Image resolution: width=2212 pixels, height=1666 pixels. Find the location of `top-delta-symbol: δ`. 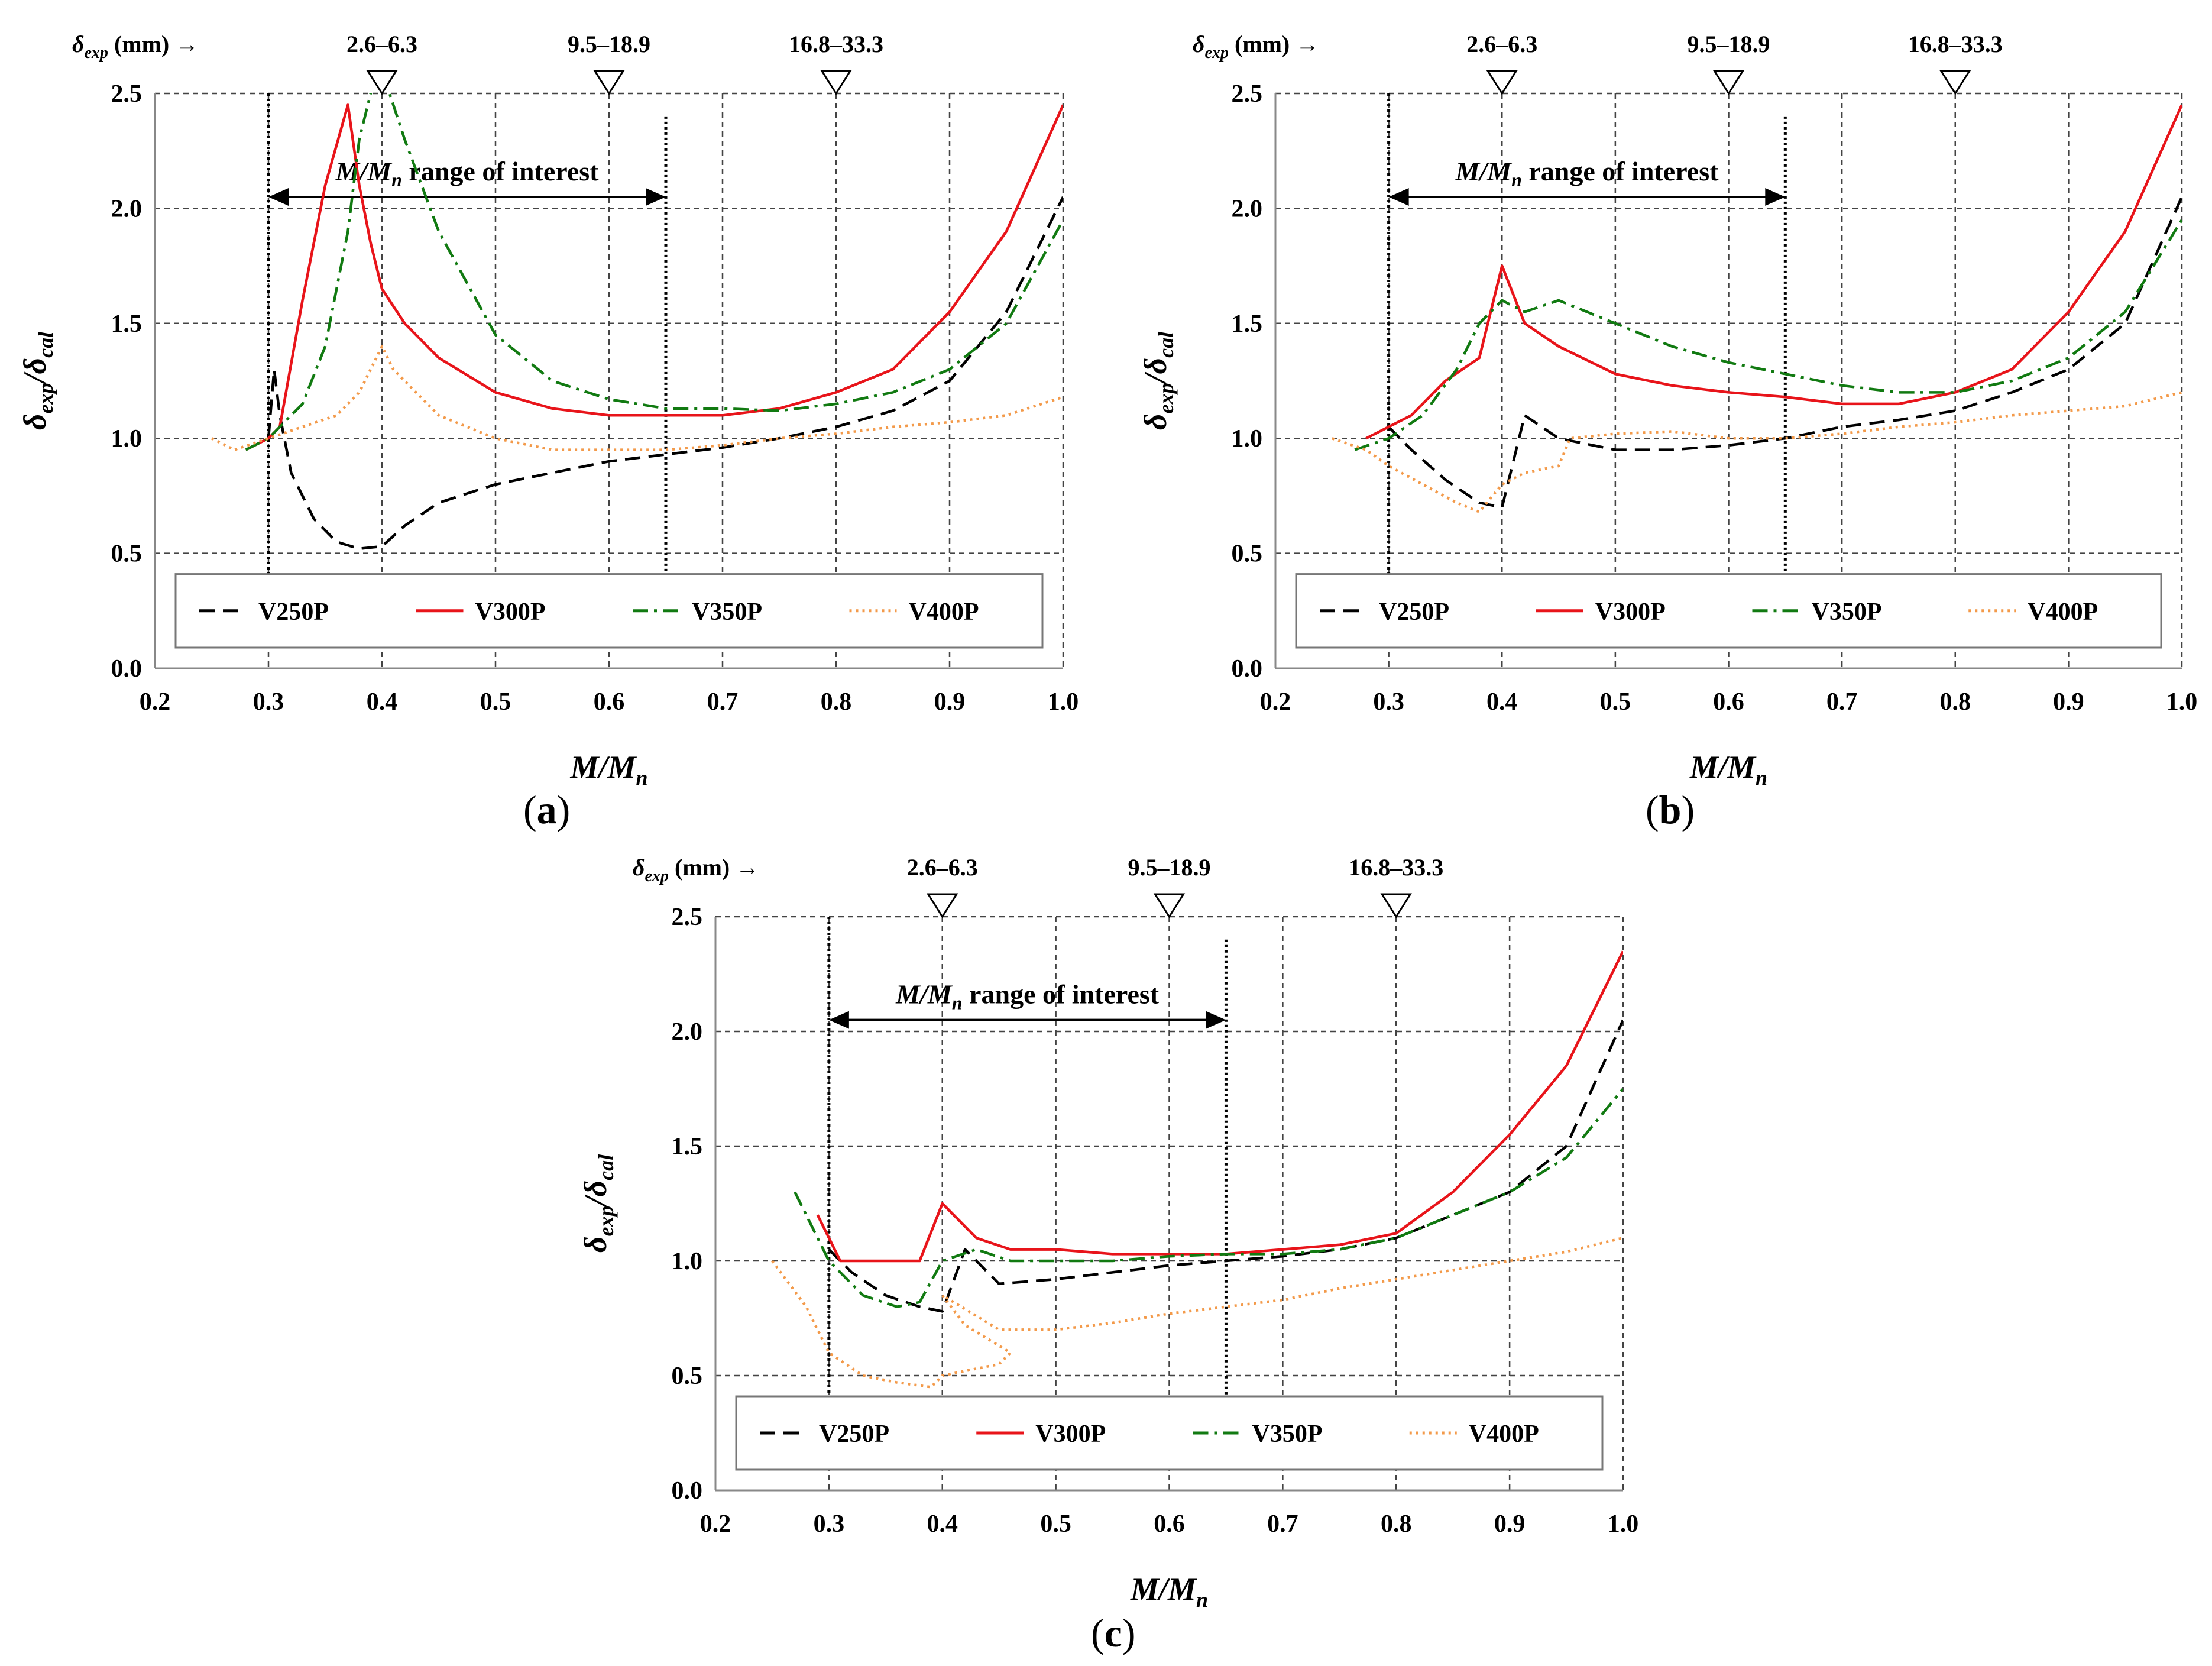

top-delta-symbol: δ is located at coordinates (639, 867).